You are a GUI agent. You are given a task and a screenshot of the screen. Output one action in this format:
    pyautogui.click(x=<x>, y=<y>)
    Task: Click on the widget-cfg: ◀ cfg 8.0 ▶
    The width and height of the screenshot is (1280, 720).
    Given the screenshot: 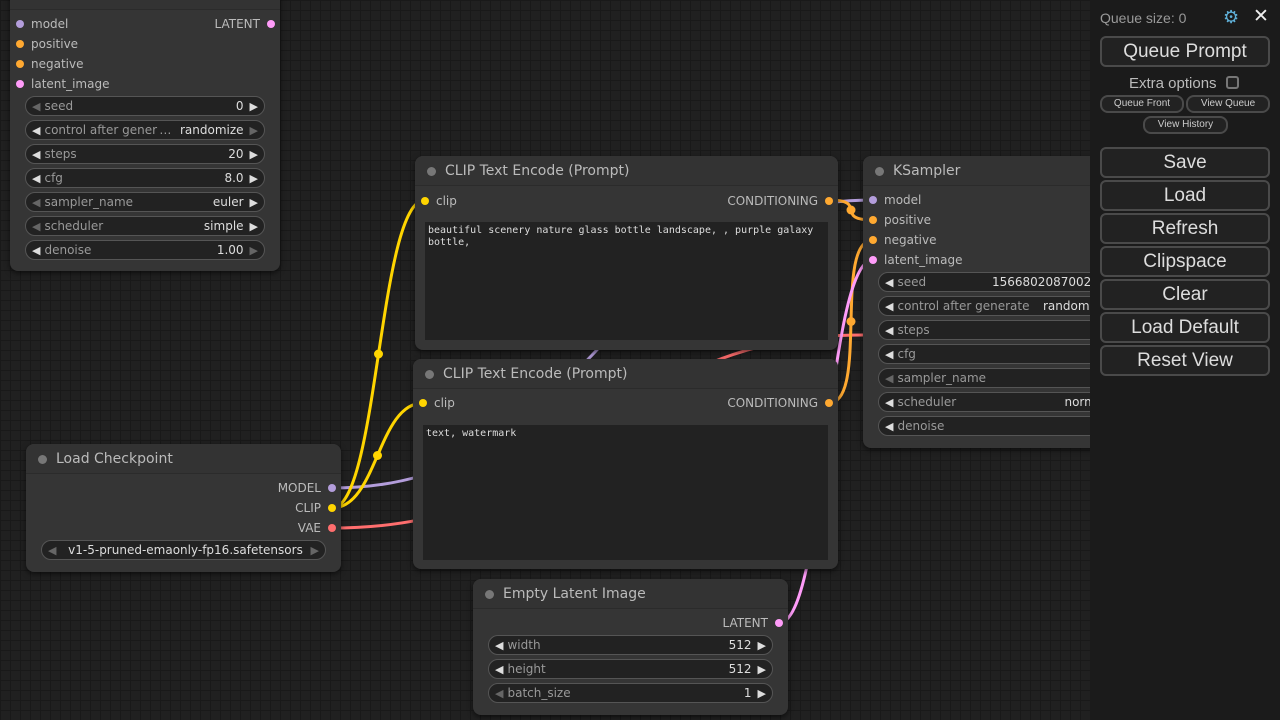 What is the action you would take?
    pyautogui.click(x=145, y=178)
    